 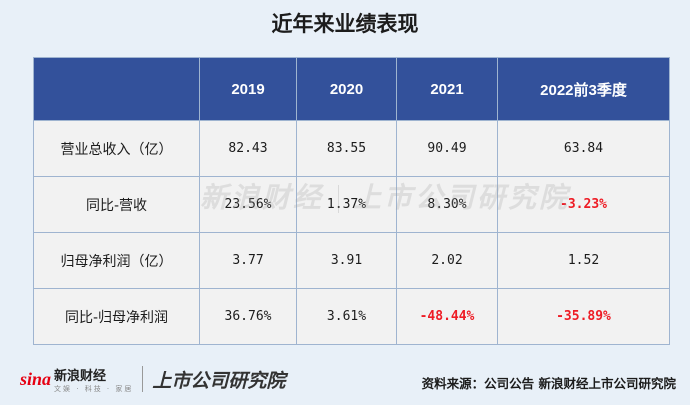 I want to click on logo-divider, so click(x=143, y=379).